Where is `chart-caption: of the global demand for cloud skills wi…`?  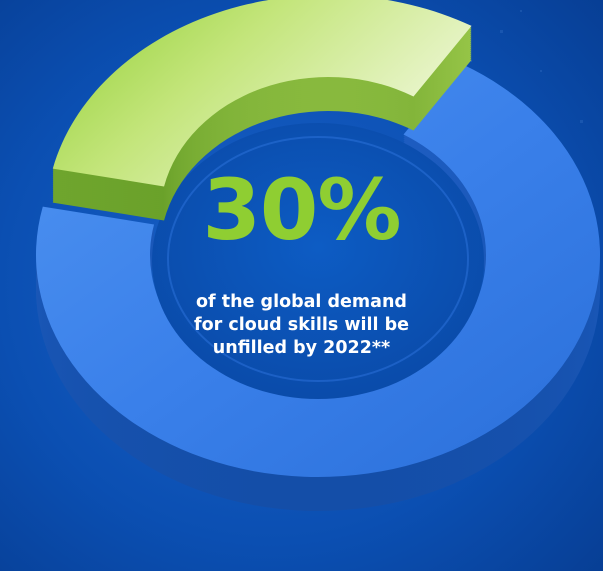 chart-caption: of the global demand for cloud skills wi… is located at coordinates (301, 325).